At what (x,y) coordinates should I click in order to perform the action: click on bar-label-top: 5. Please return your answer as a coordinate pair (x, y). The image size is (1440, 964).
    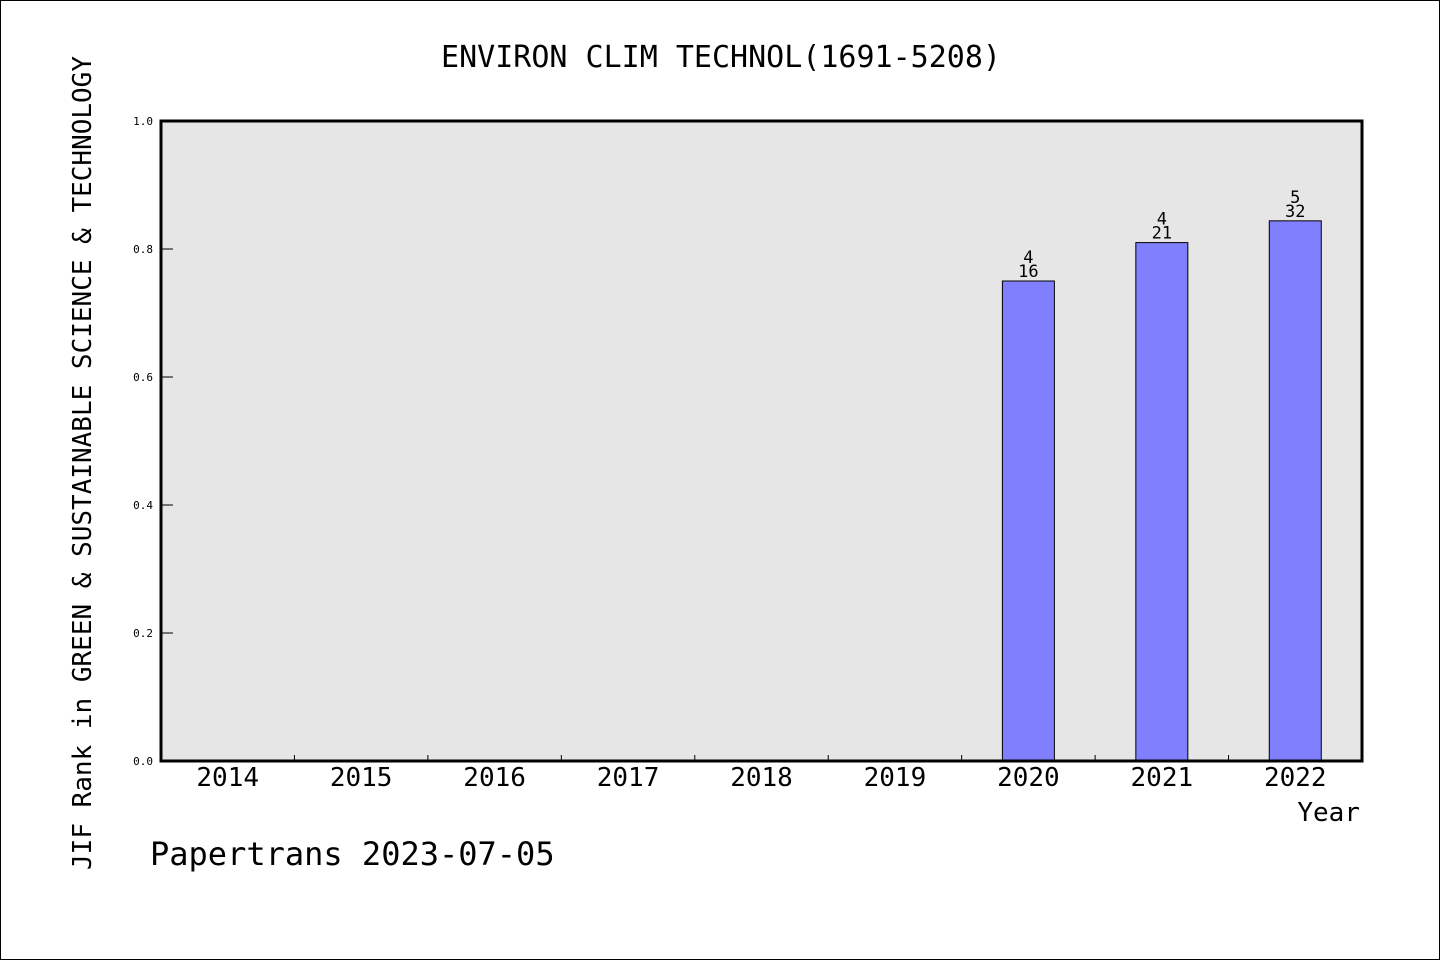
    Looking at the image, I should click on (1295, 198).